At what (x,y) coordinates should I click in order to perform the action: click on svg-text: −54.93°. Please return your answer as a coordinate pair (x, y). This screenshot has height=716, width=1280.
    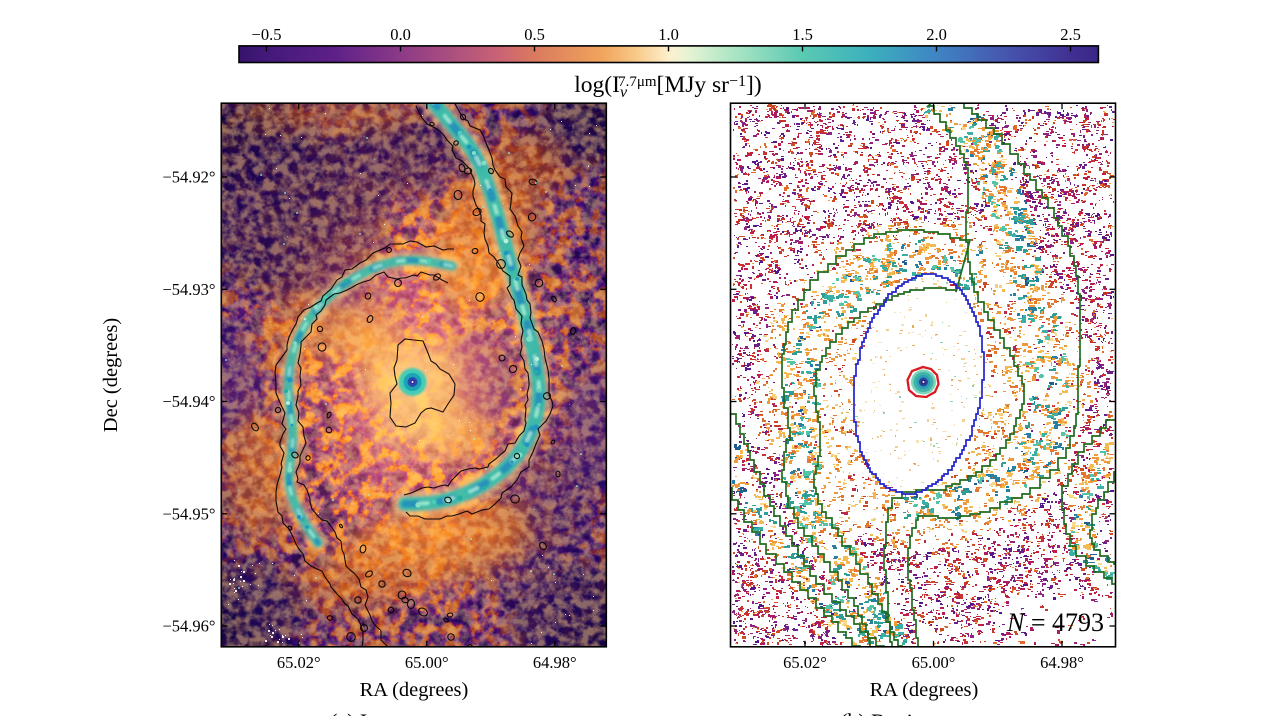
    Looking at the image, I should click on (188, 289).